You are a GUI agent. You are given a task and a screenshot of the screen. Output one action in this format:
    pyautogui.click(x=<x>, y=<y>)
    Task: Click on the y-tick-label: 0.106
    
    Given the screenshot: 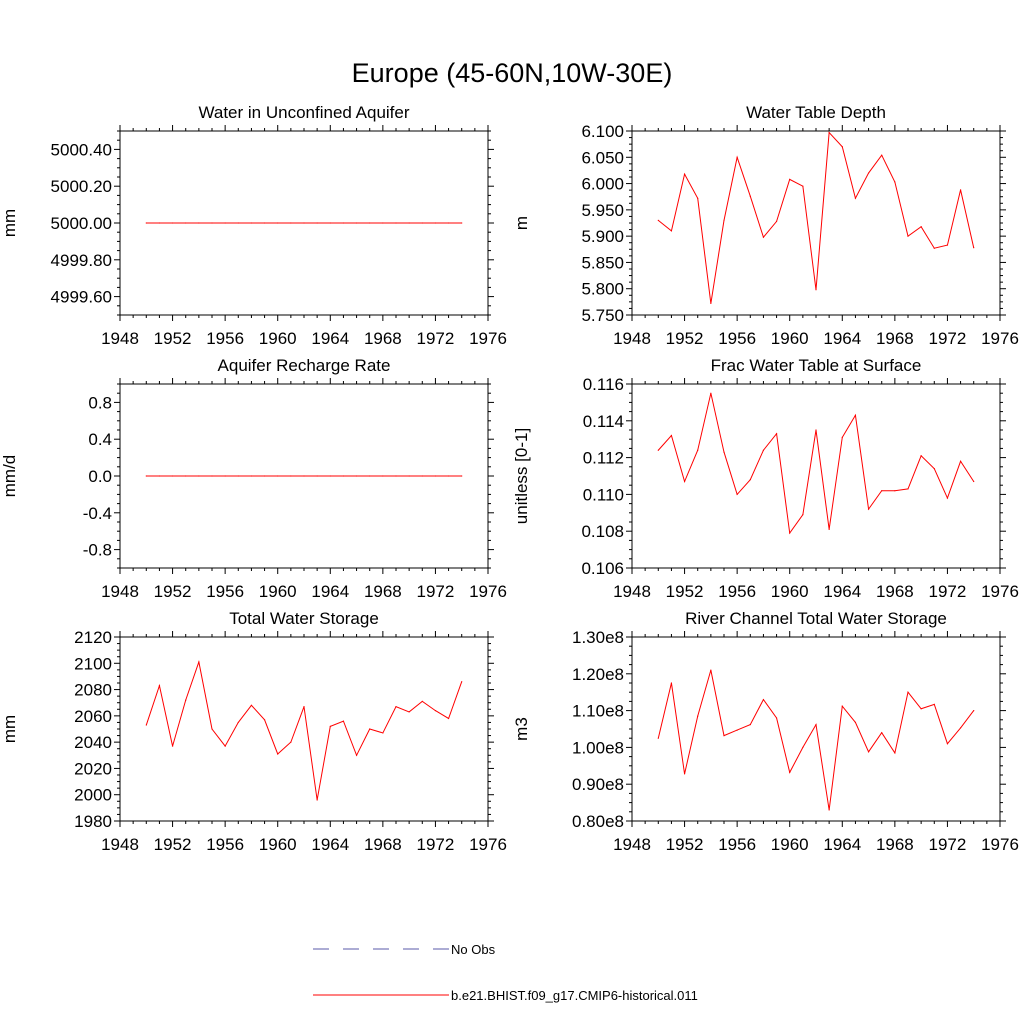 What is the action you would take?
    pyautogui.click(x=602, y=568)
    